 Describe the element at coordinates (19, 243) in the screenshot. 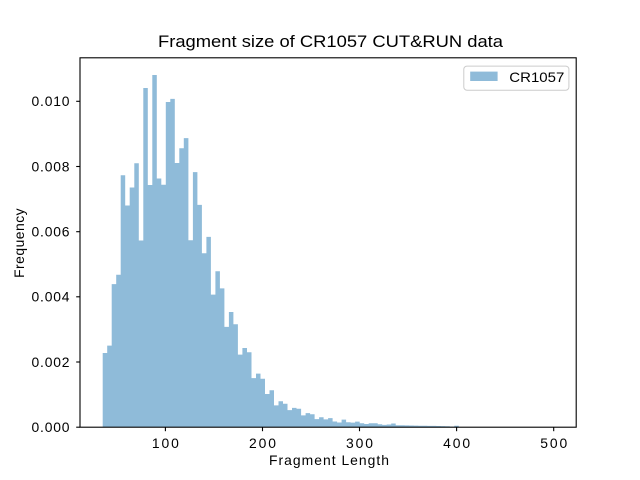

I see `svg-text: Frequency` at that location.